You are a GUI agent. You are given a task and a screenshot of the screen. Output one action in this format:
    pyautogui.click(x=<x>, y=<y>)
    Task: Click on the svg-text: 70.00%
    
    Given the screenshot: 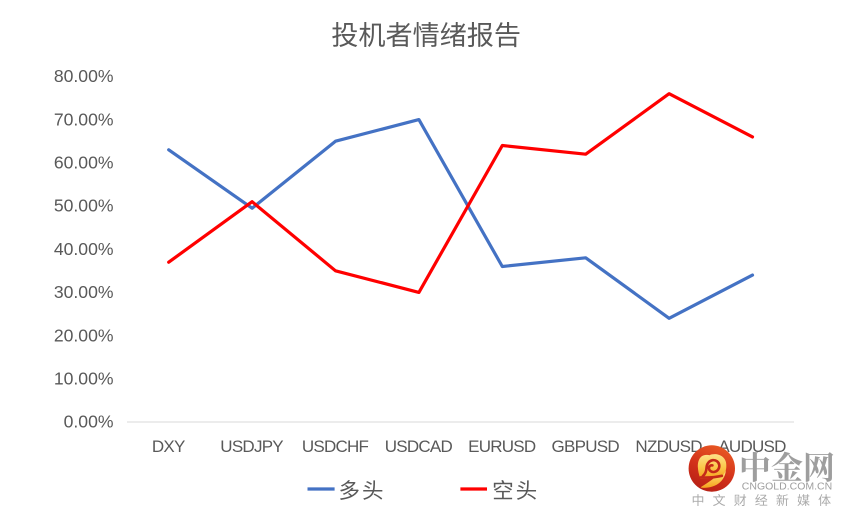 What is the action you would take?
    pyautogui.click(x=84, y=119)
    